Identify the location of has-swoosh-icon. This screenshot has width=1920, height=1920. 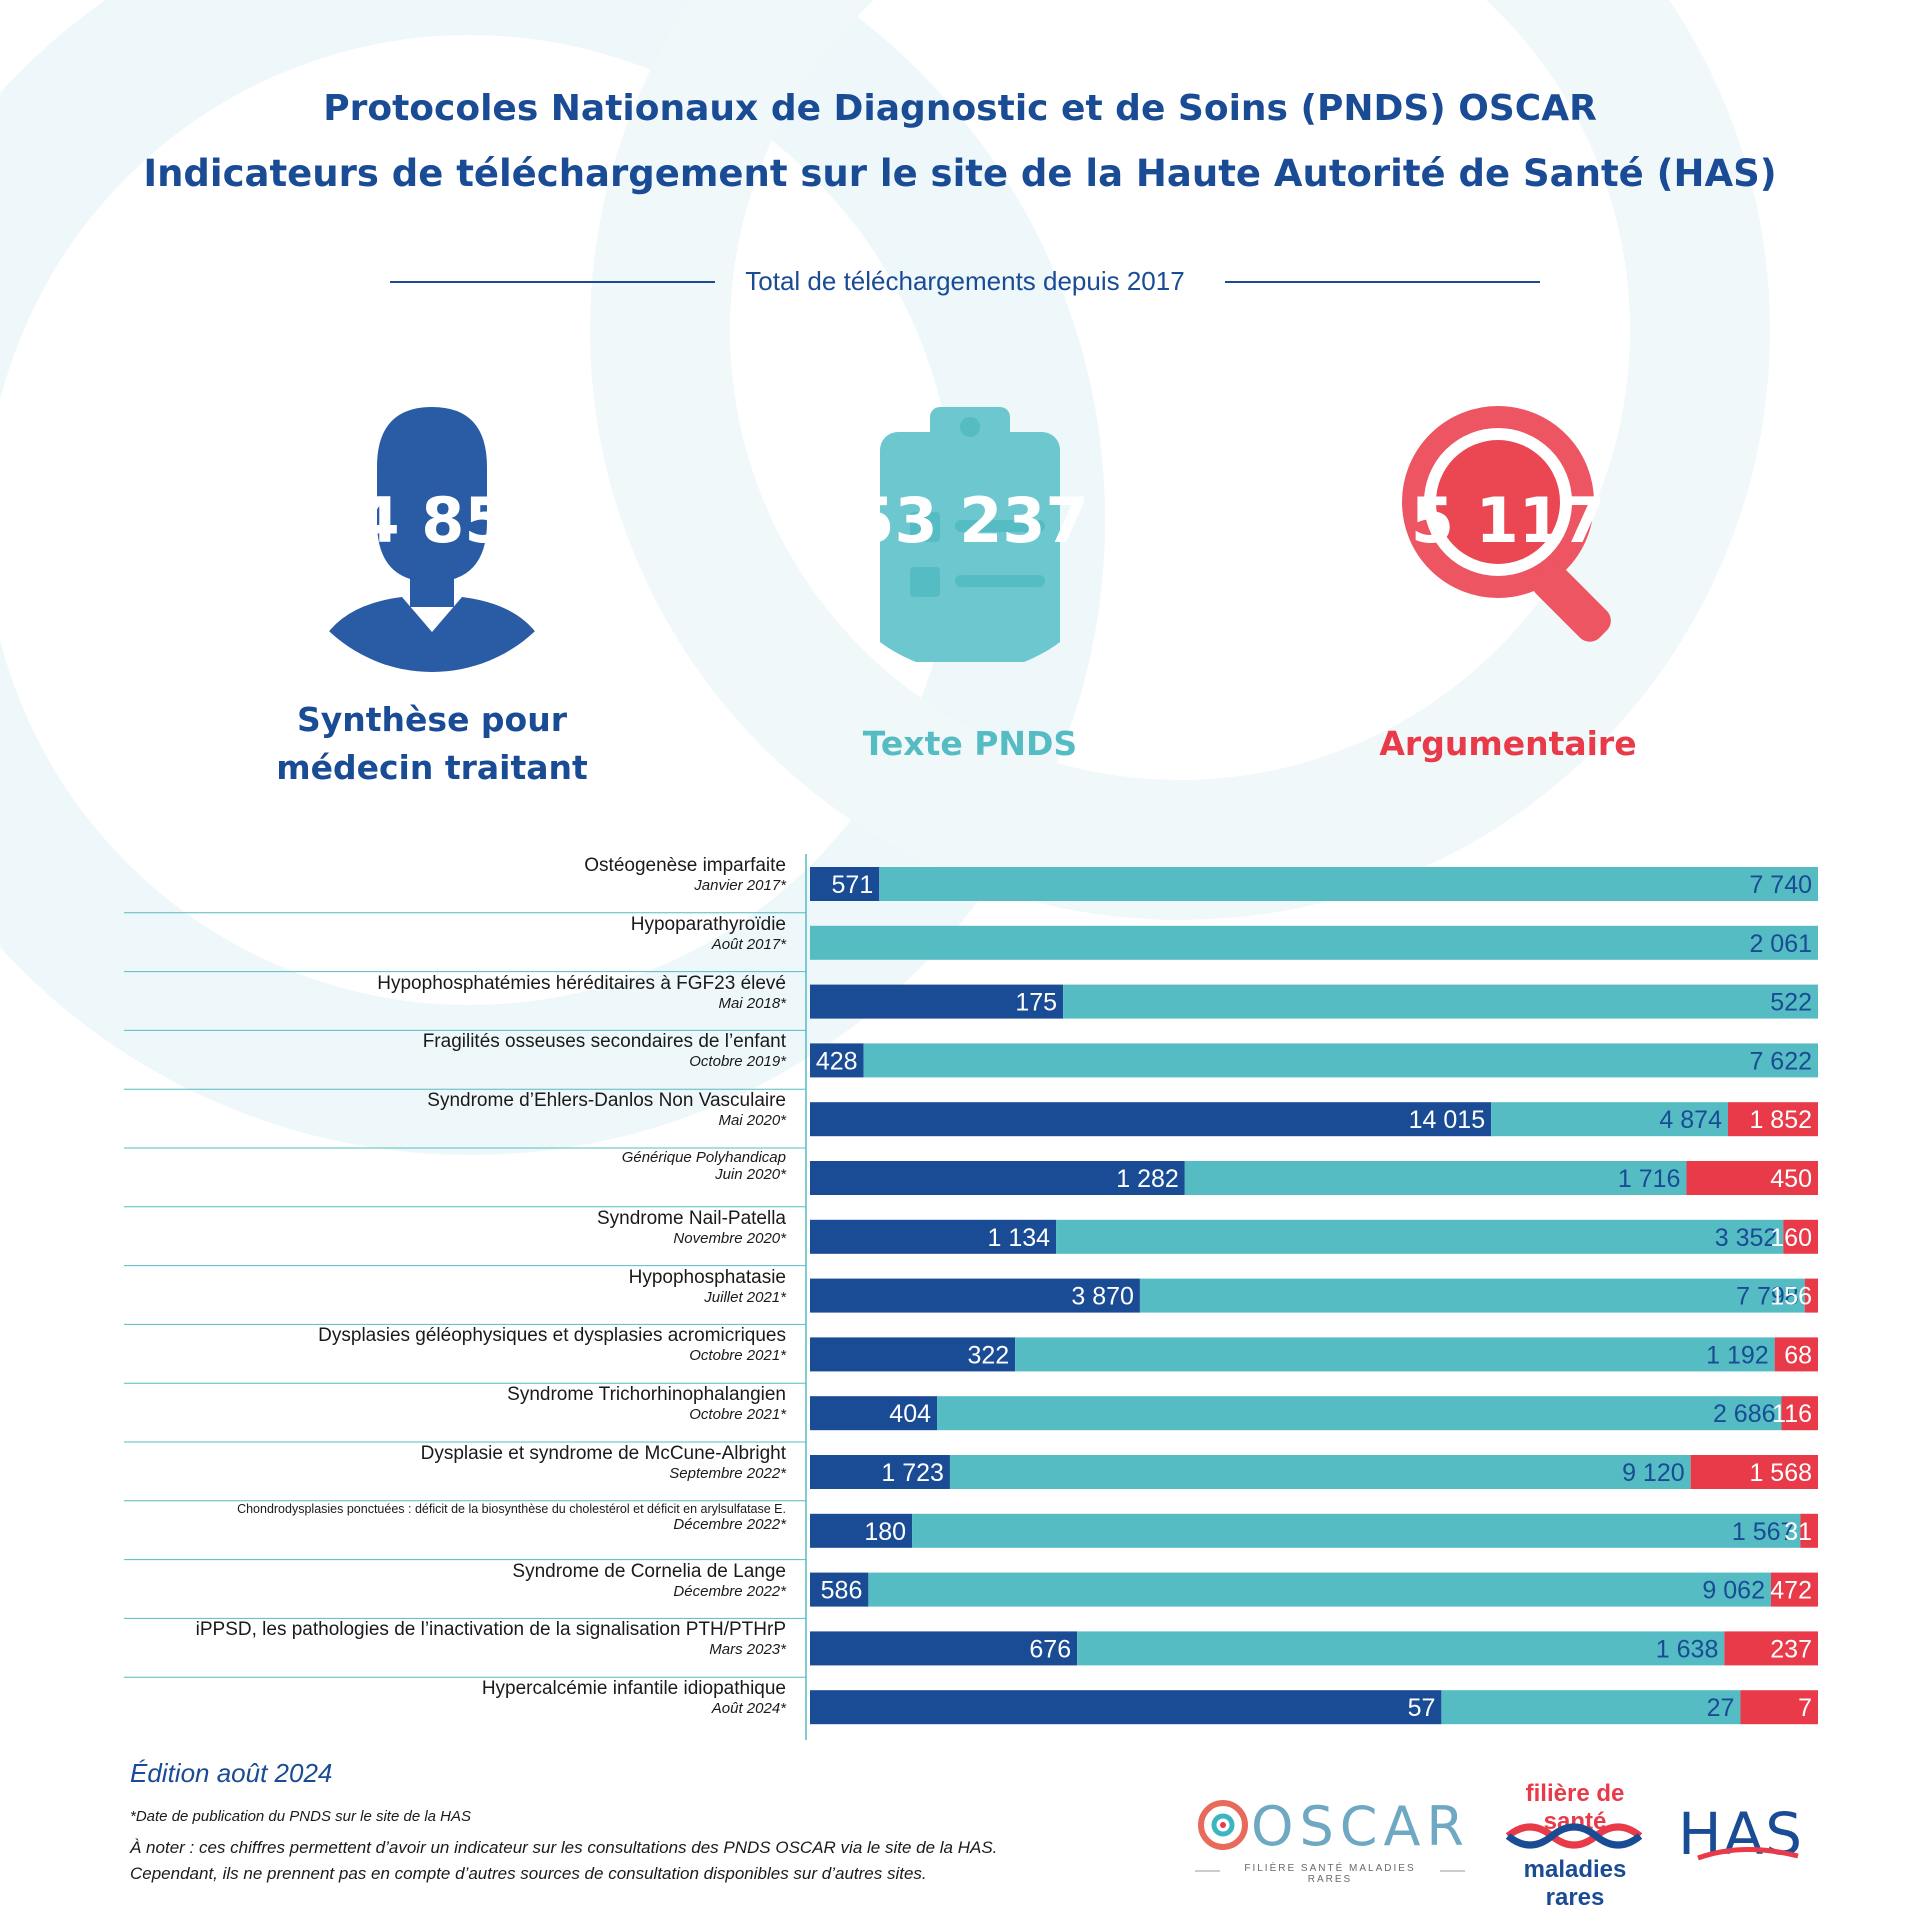
(1748, 1853).